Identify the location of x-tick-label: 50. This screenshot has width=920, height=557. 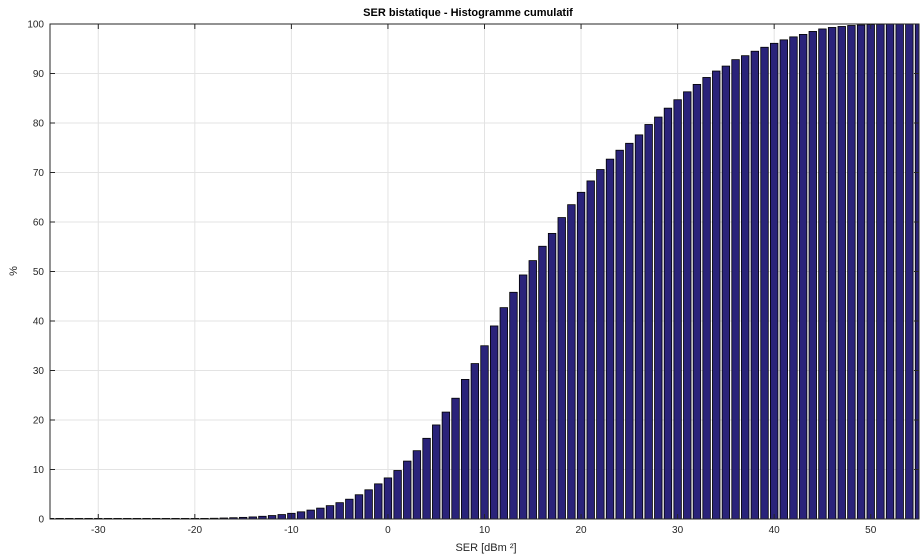
(871, 530).